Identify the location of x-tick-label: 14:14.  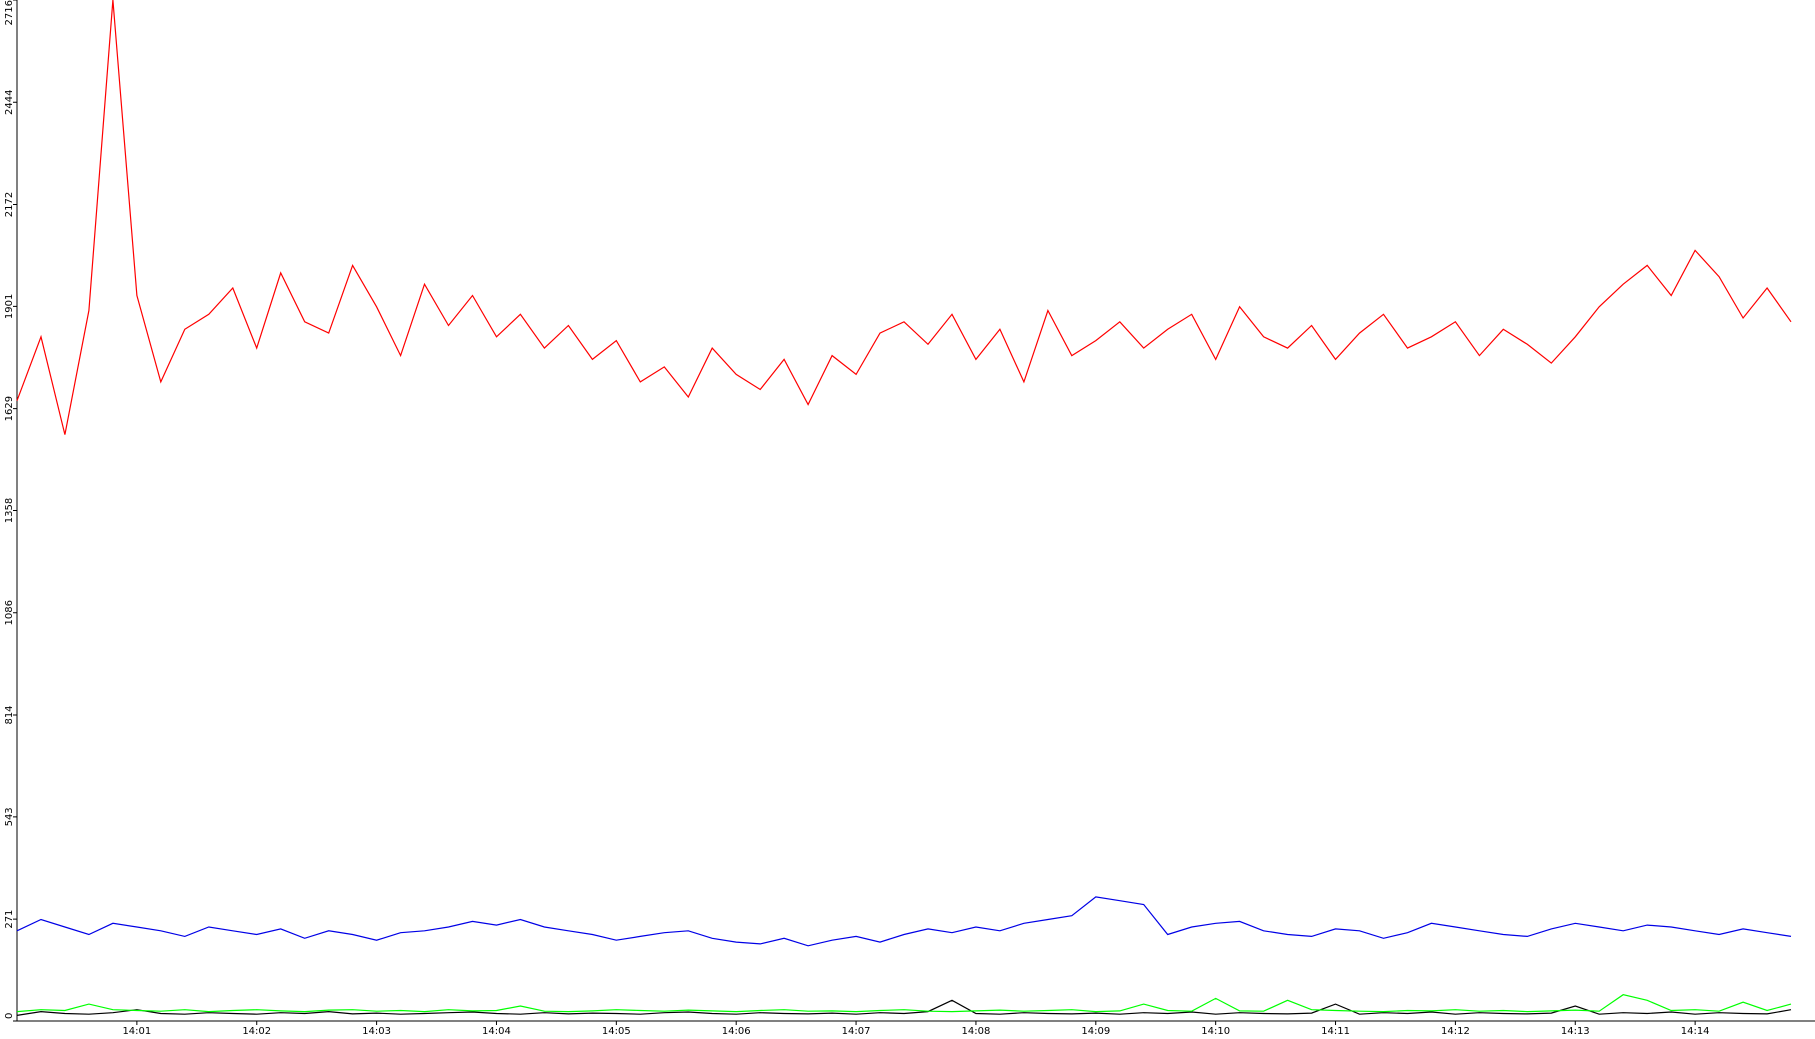
(1695, 1031).